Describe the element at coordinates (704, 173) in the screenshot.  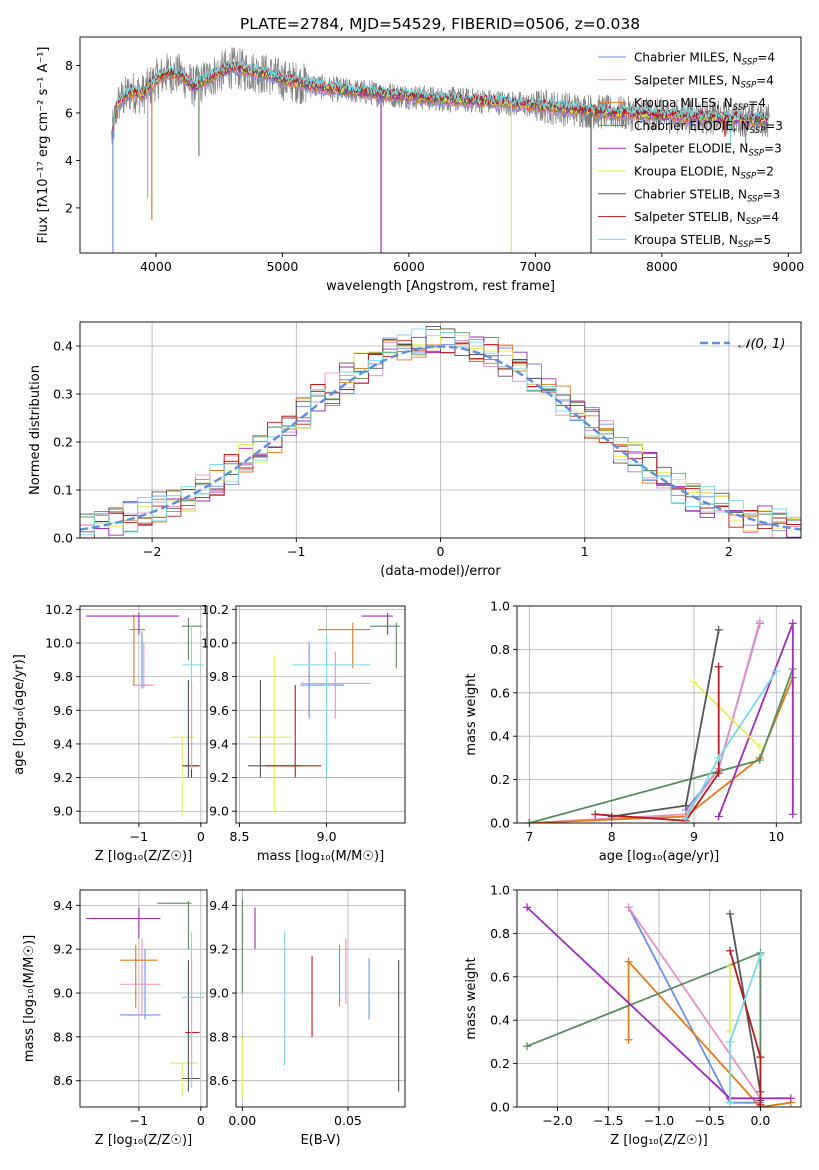
I see `legend-entry: Kroupa ELODIE, NSSP=2` at that location.